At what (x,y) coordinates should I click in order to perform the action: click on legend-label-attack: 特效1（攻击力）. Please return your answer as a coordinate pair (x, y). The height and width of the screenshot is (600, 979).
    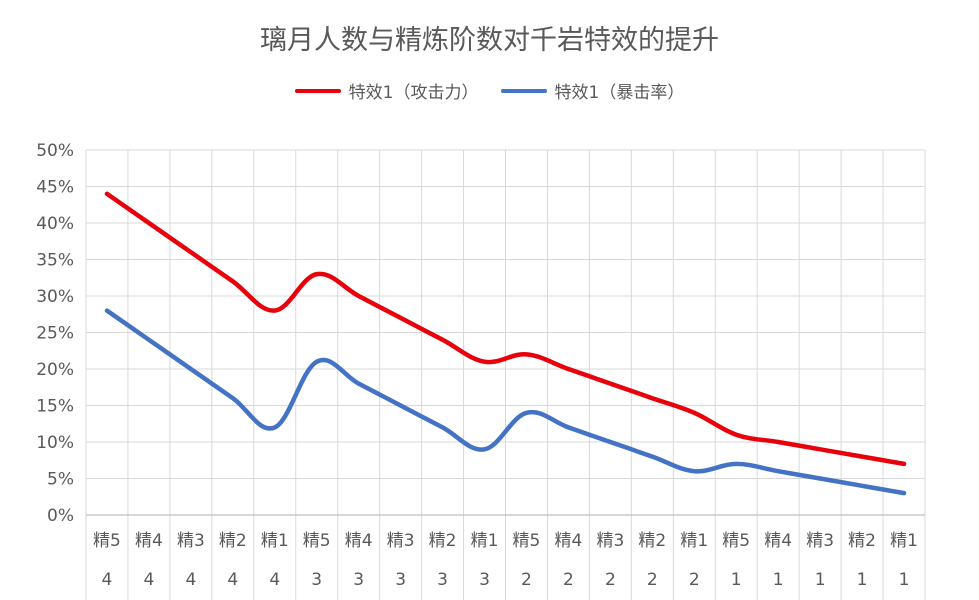
    Looking at the image, I should click on (413, 93).